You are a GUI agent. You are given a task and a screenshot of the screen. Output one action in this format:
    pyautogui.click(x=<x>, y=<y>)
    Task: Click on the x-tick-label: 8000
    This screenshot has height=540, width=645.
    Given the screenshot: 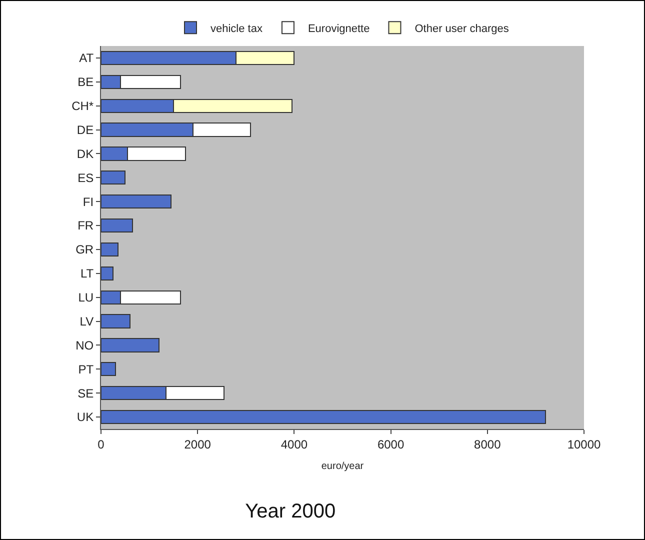 What is the action you would take?
    pyautogui.click(x=488, y=444)
    